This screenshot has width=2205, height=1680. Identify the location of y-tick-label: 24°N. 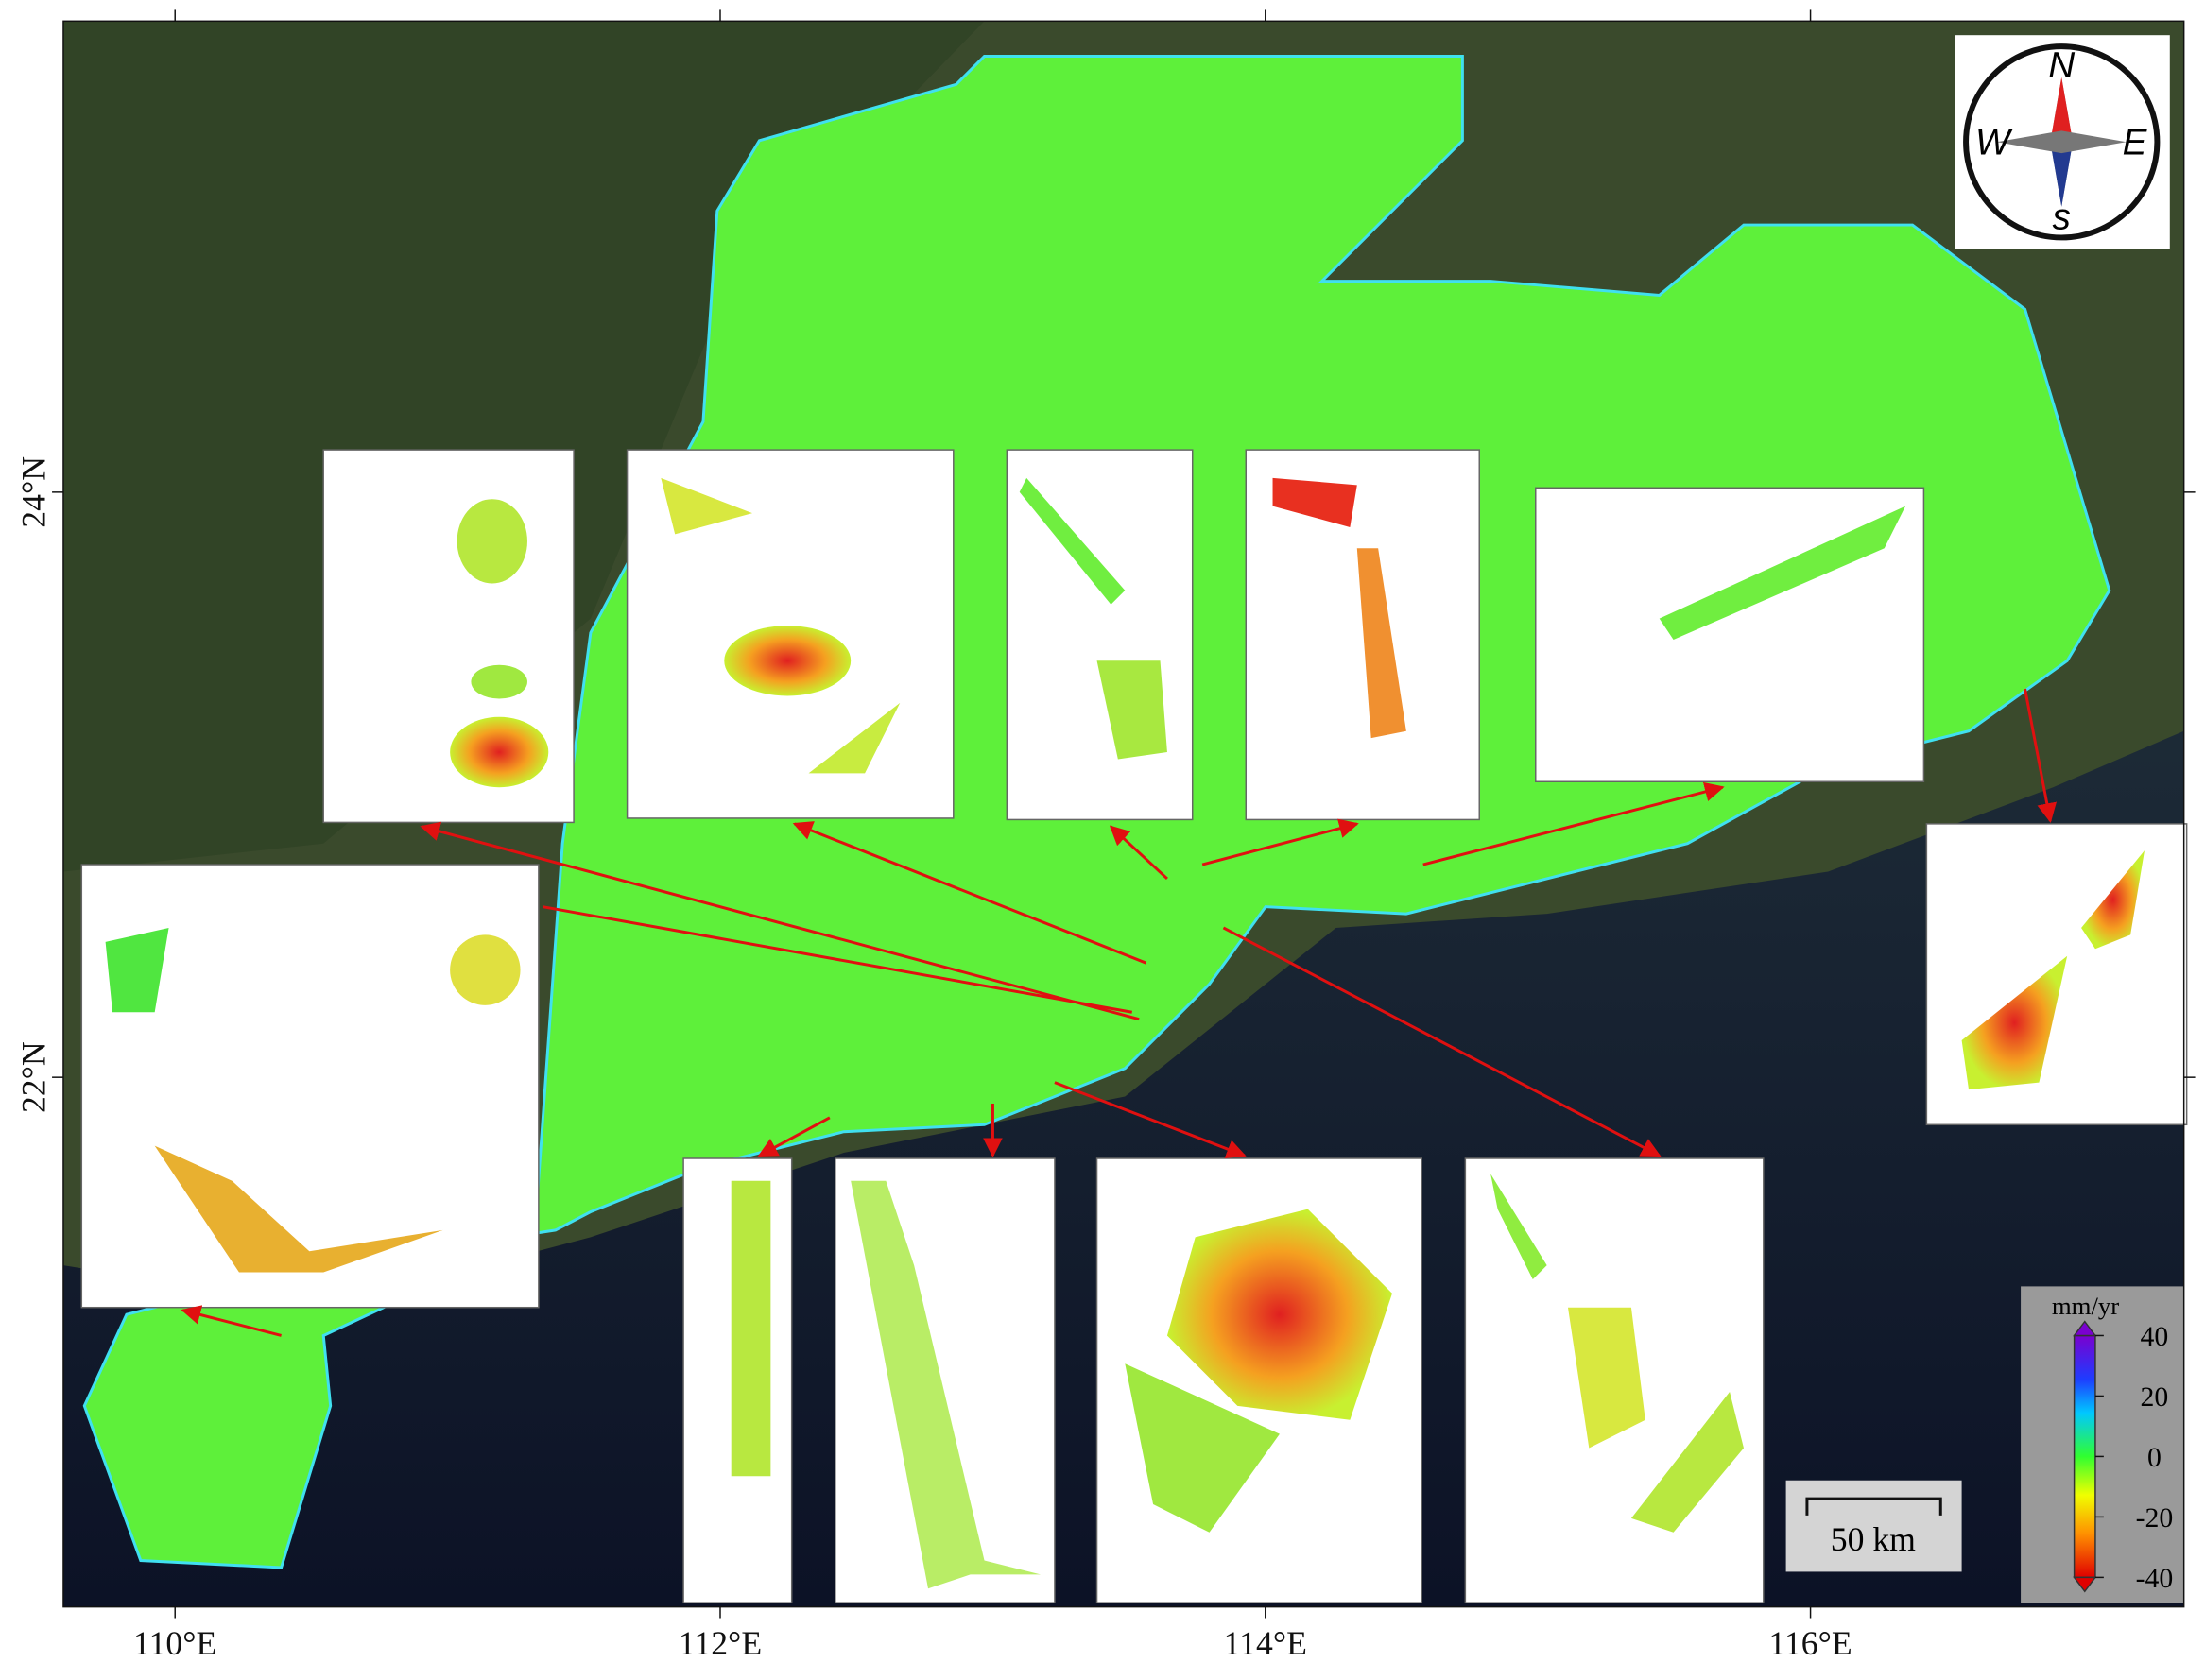
(34, 492).